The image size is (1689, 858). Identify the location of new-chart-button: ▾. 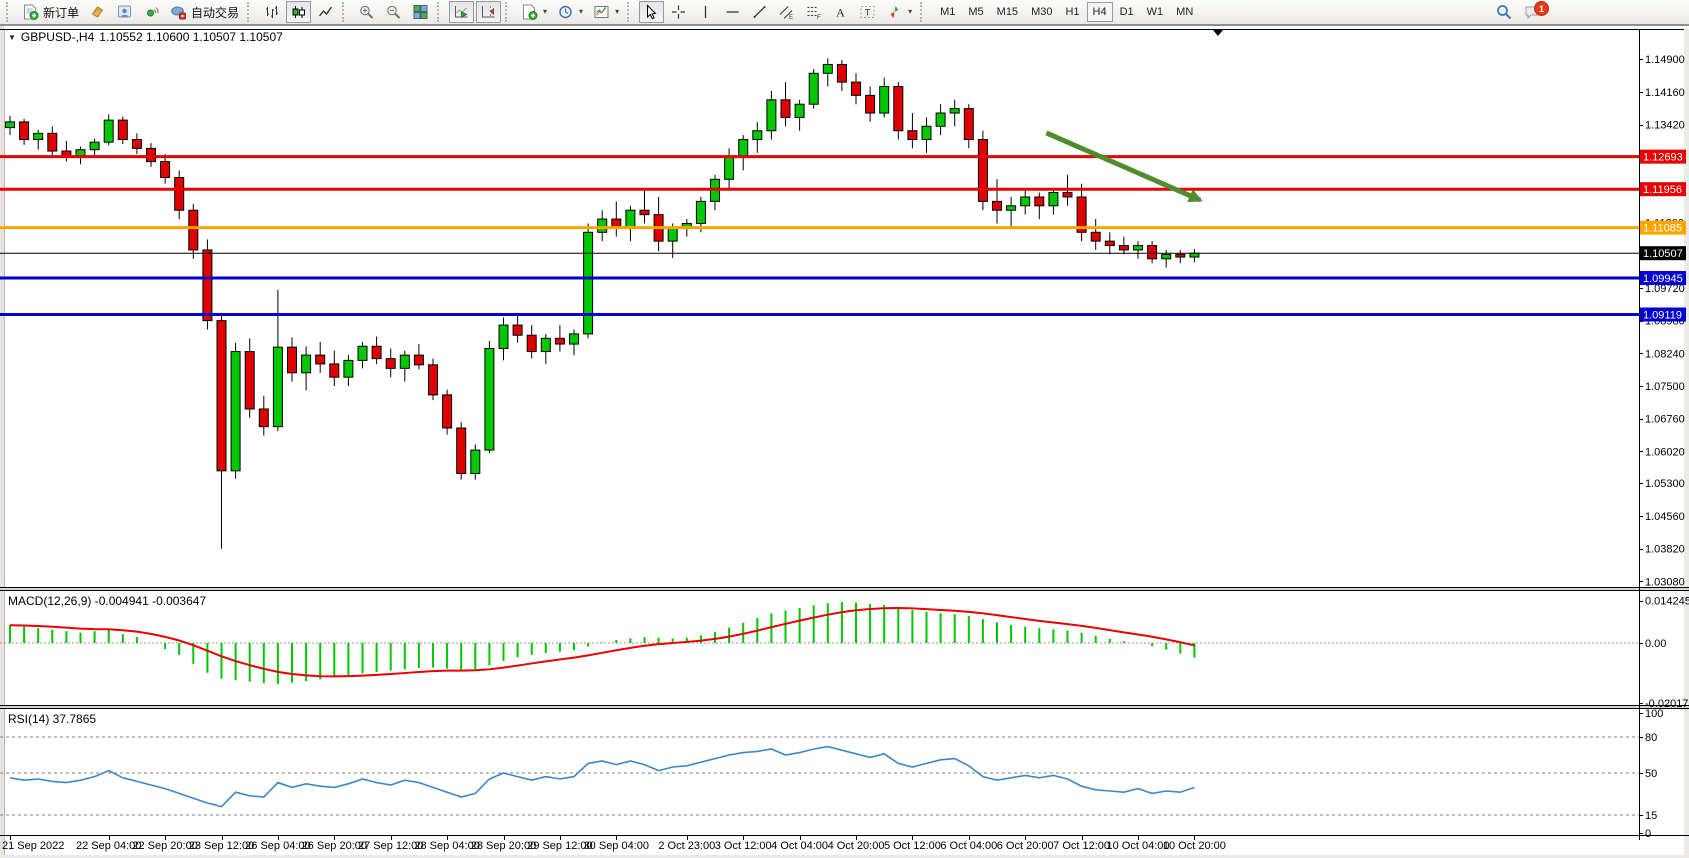
(534, 12).